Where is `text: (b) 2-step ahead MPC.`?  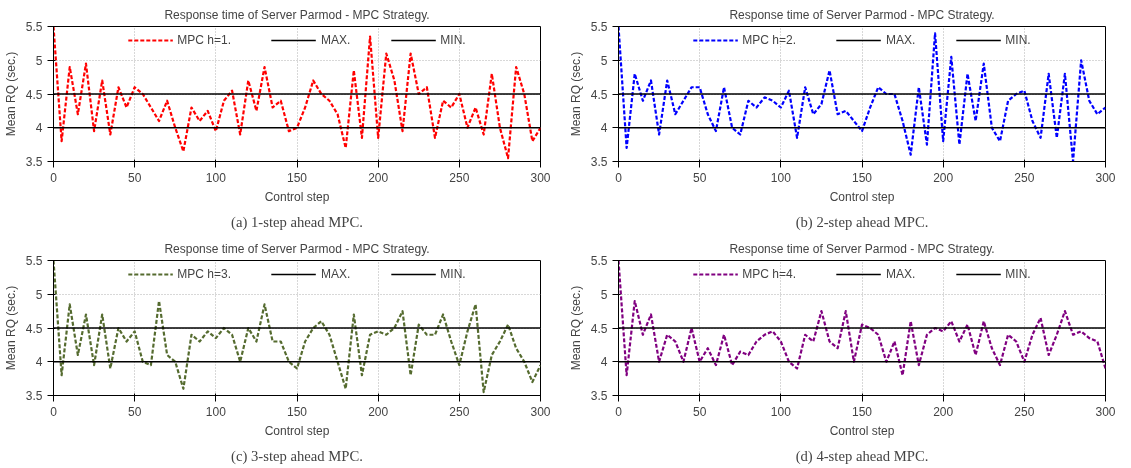
text: (b) 2-step ahead MPC. is located at coordinates (862, 222).